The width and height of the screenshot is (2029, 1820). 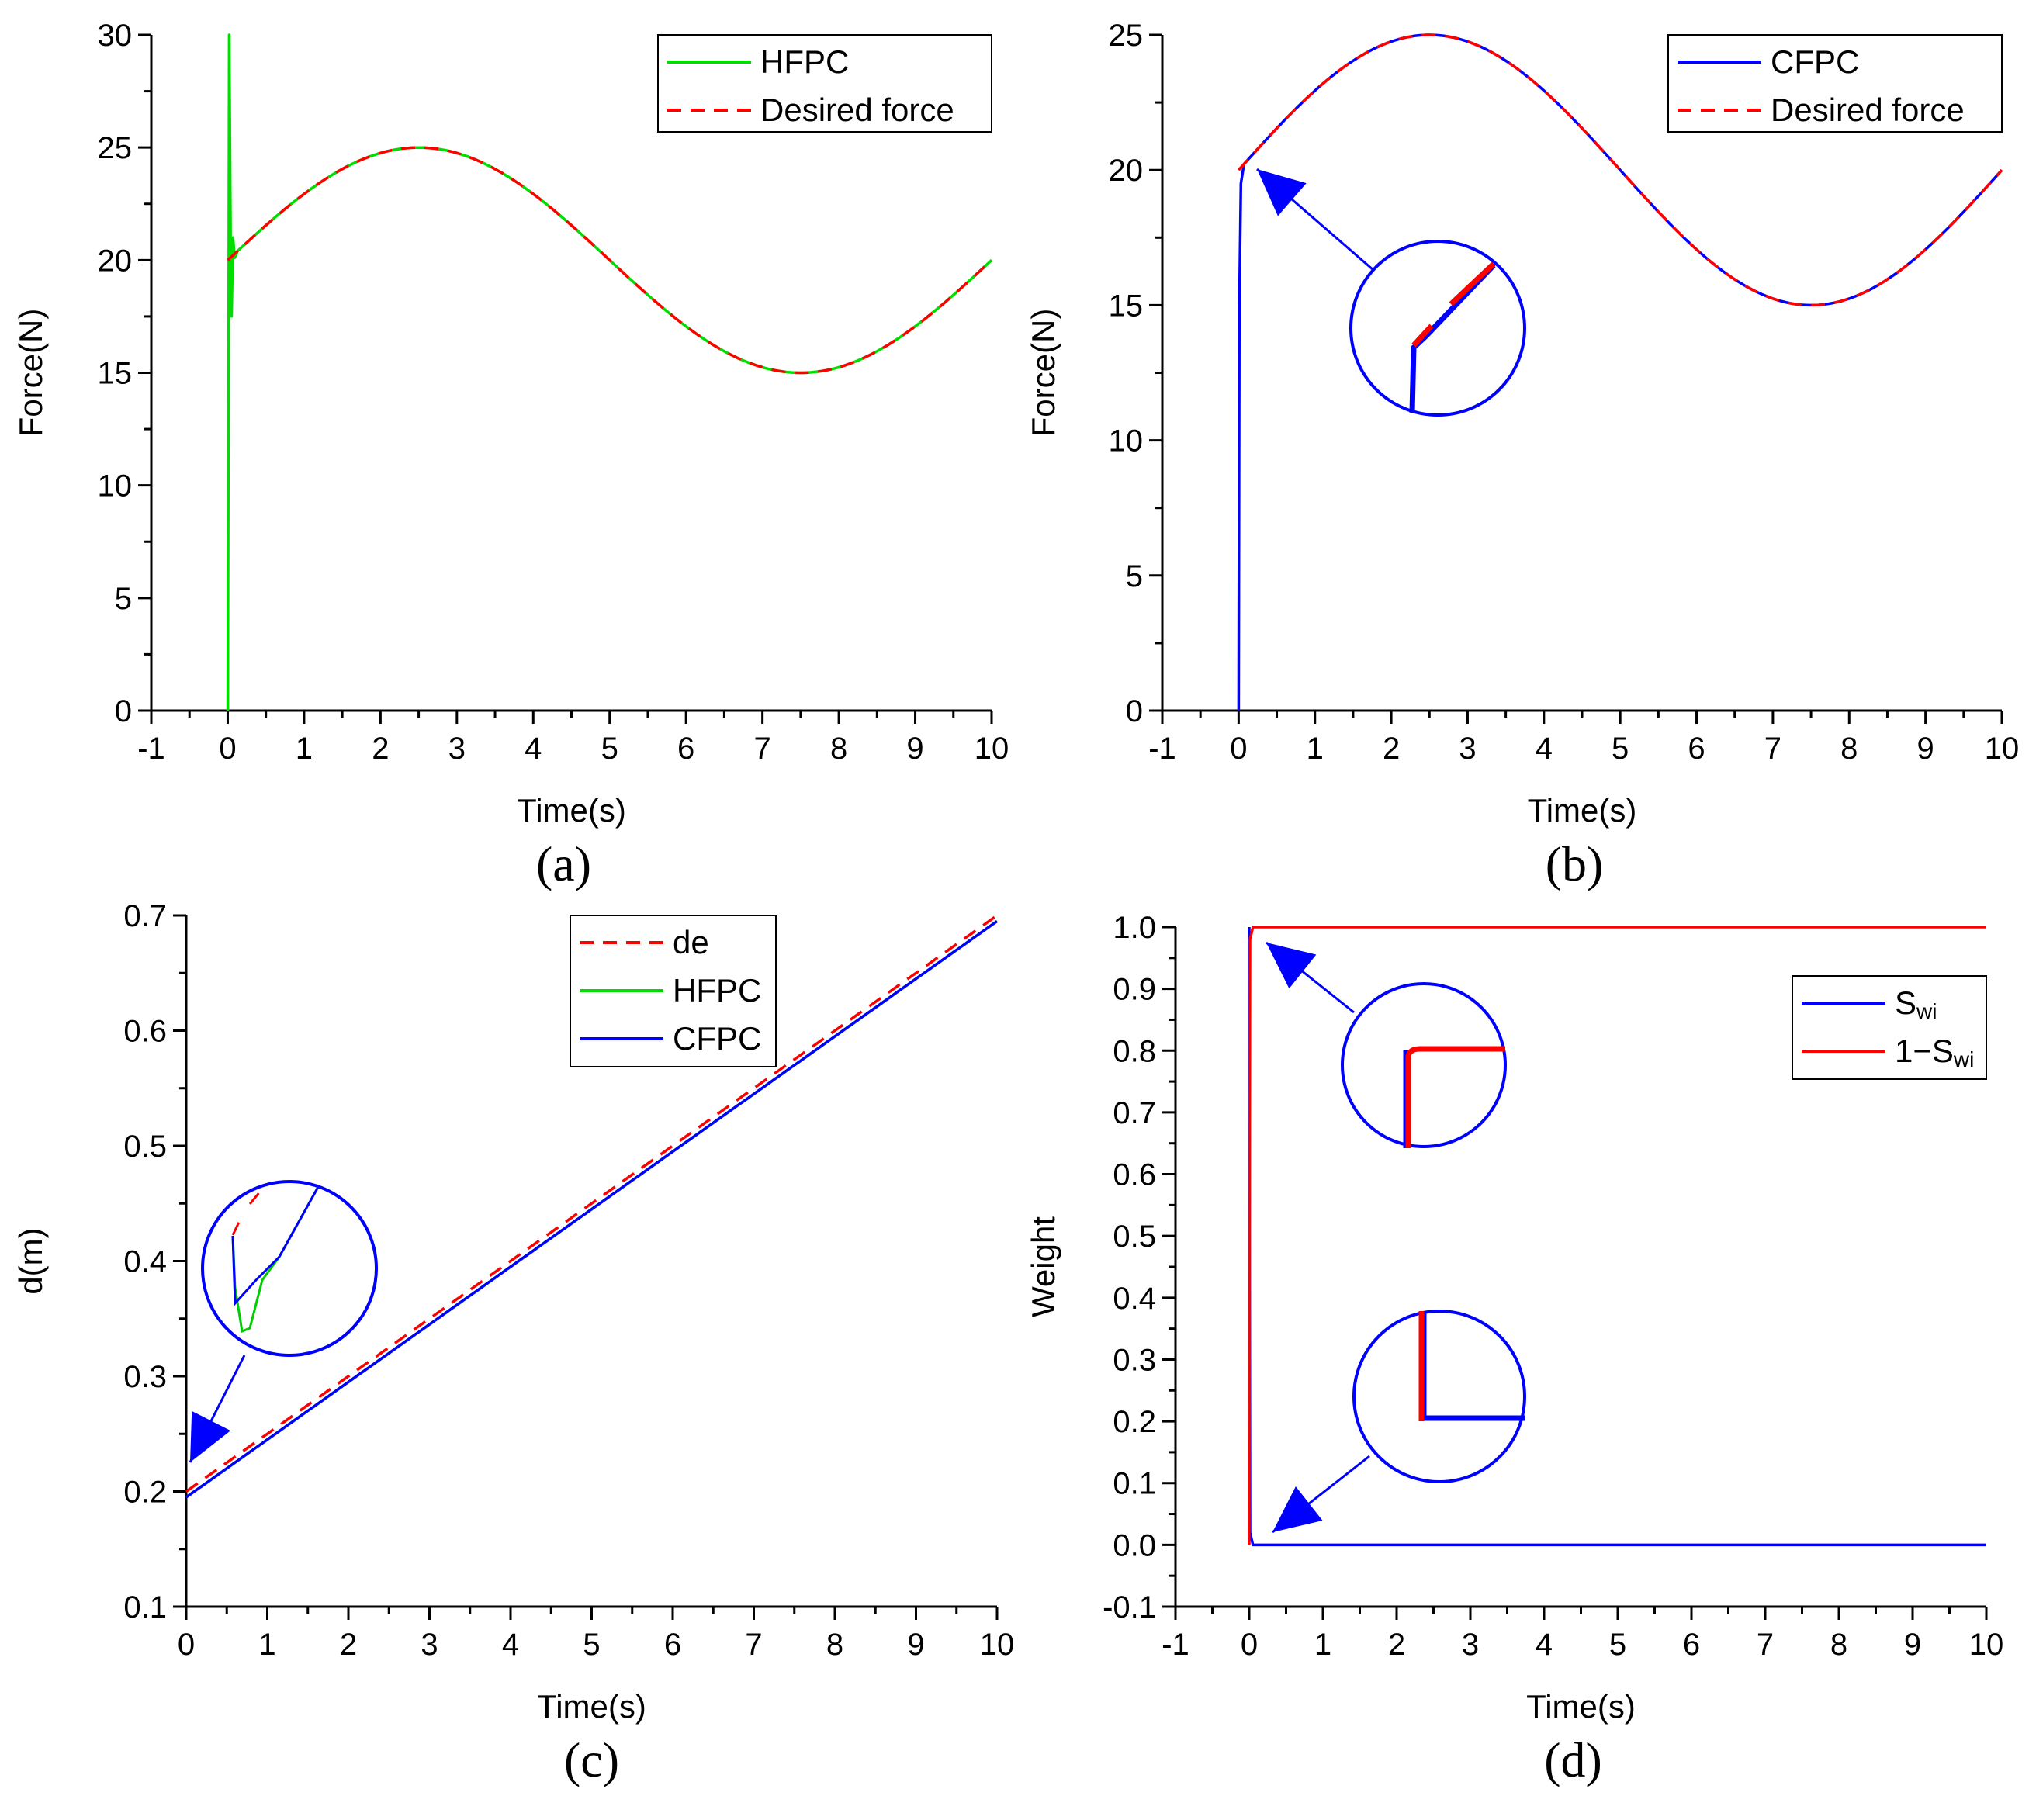 What do you see at coordinates (691, 942) in the screenshot?
I see `legend-label: de` at bounding box center [691, 942].